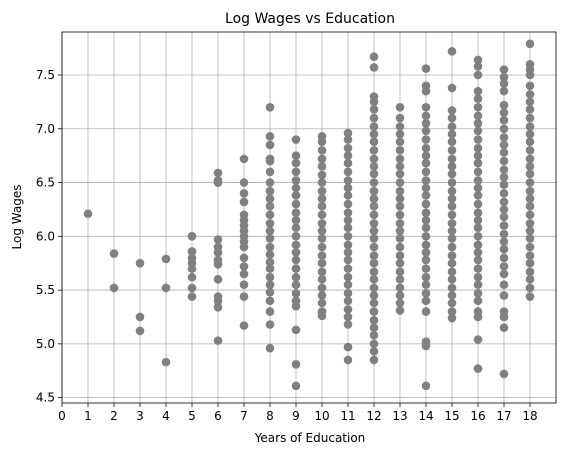 The width and height of the screenshot is (567, 455). Describe the element at coordinates (45, 129) in the screenshot. I see `y-tick-label: 7.0` at that location.